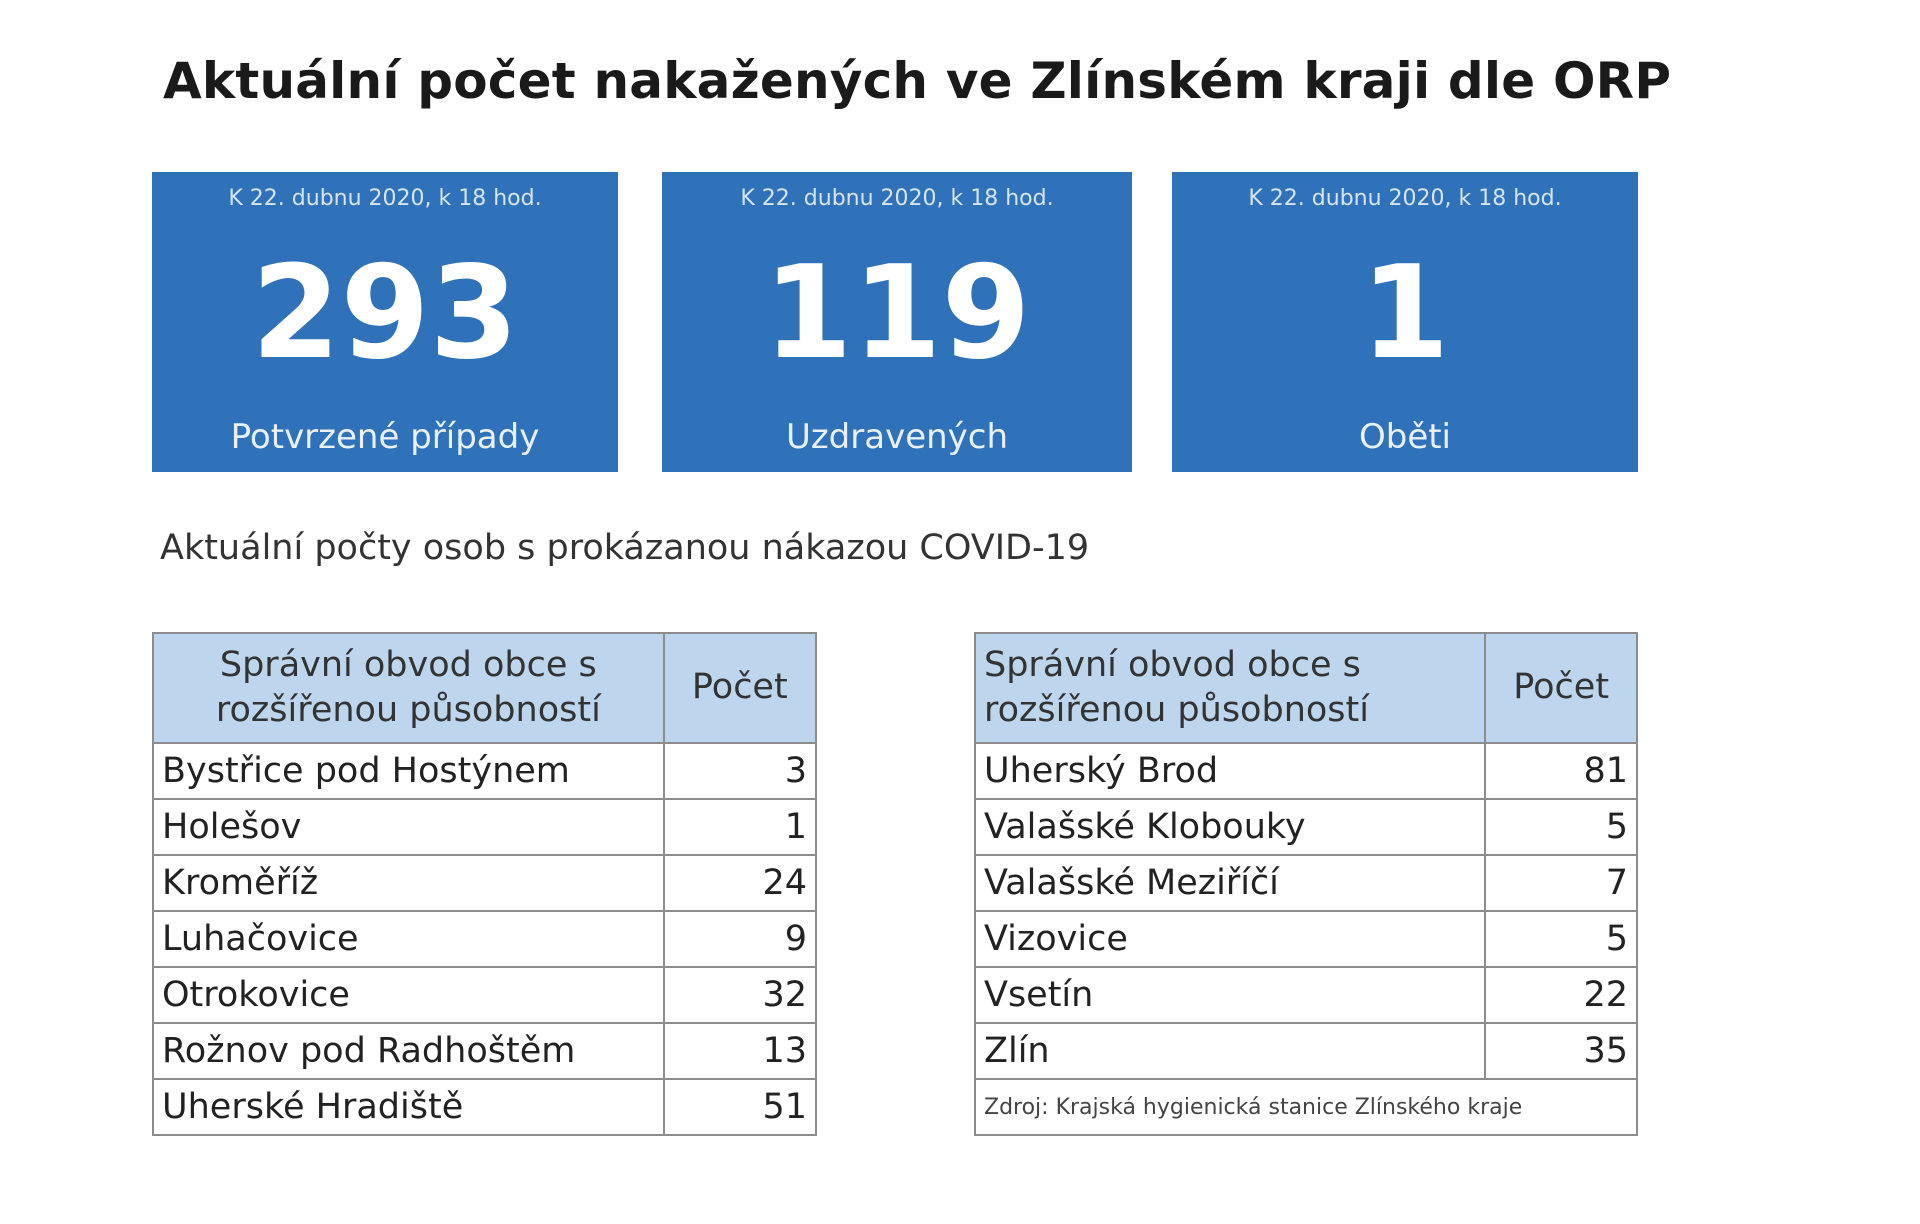 The image size is (1920, 1224). I want to click on table-row: Vsetín 22, so click(1305, 995).